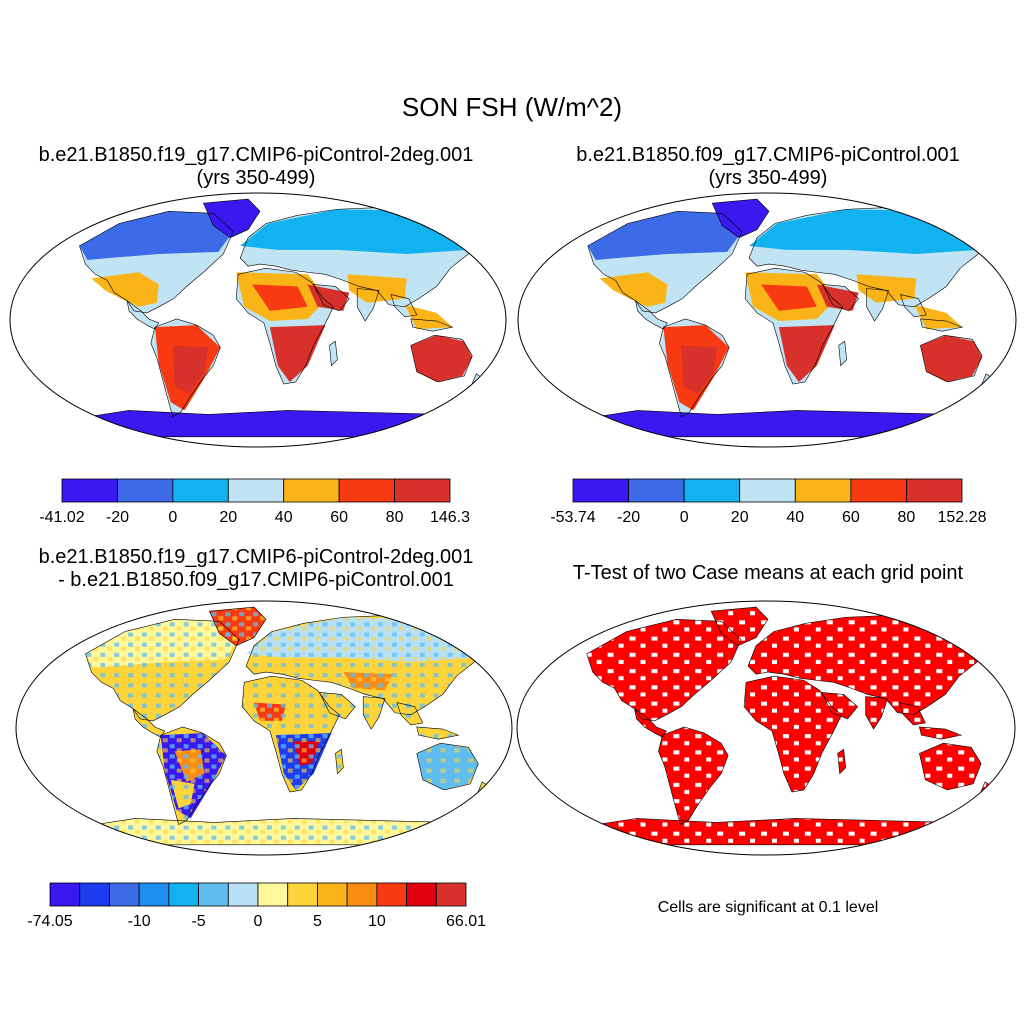  I want to click on panel-2-title-line1: b.e21.B1850.f09_g17.CMIP6-piControl.001, so click(768, 155).